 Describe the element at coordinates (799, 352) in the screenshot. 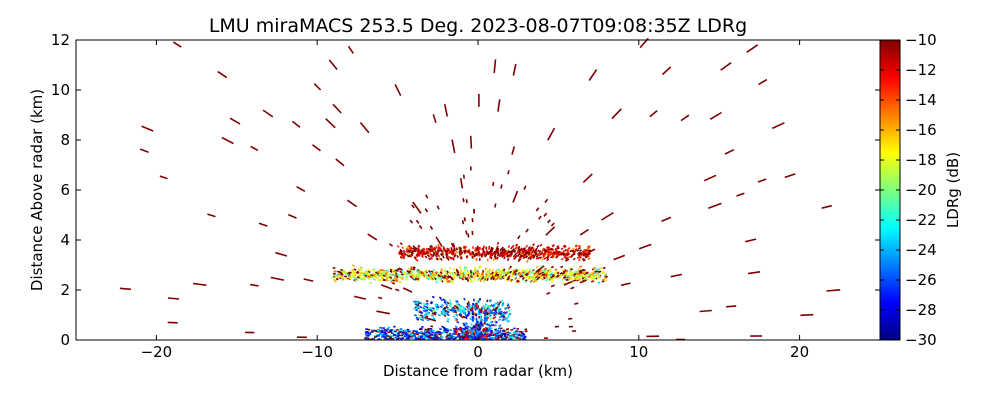

I see `x-tick-label: 20` at that location.